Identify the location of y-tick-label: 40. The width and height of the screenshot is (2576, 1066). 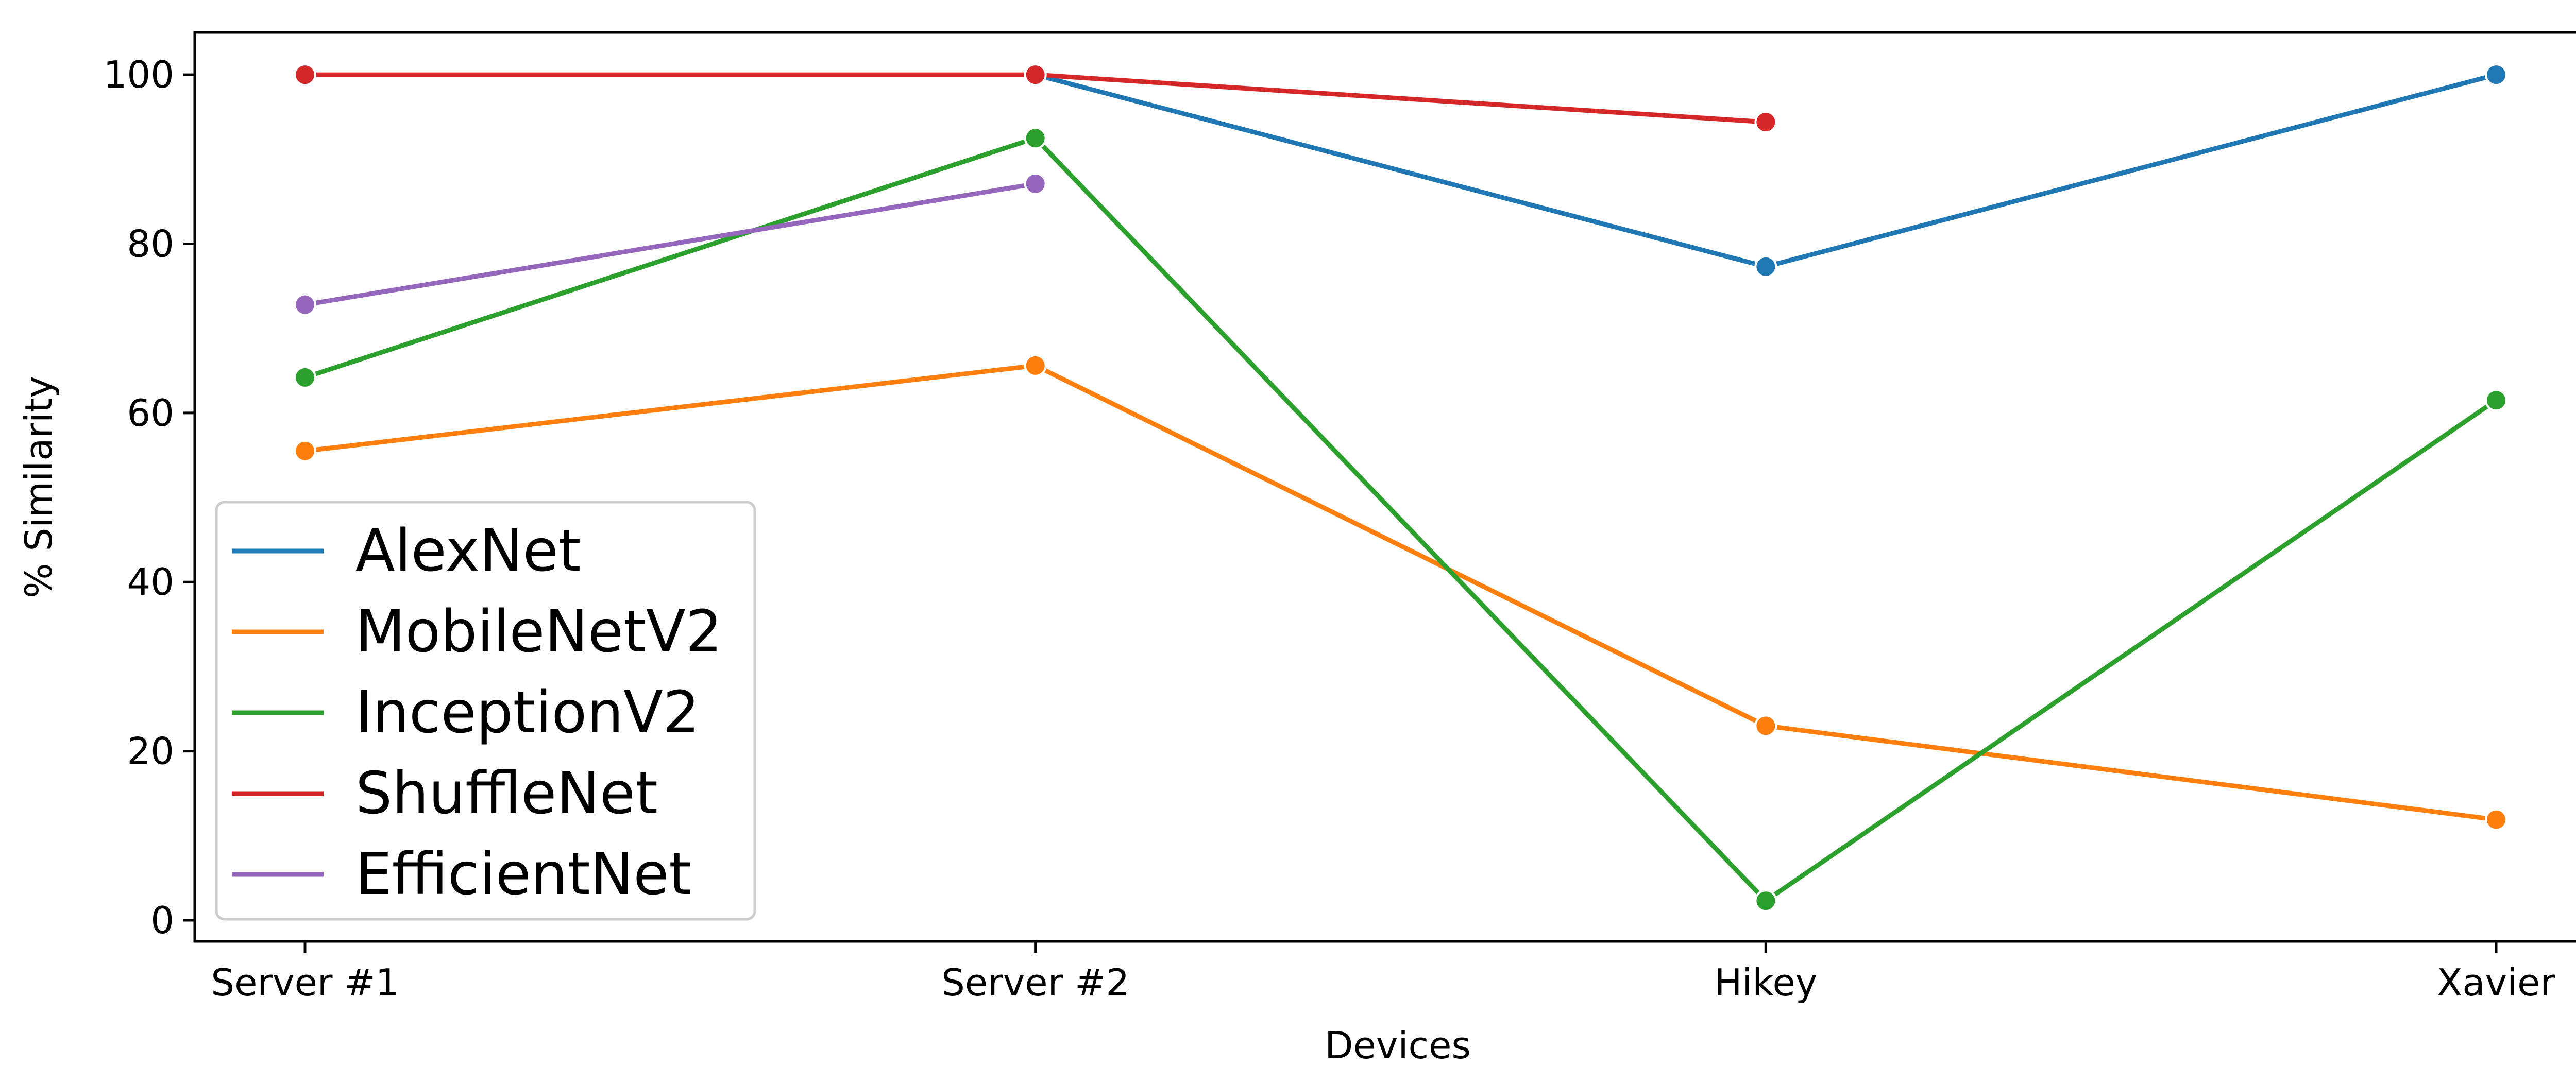
(150, 582).